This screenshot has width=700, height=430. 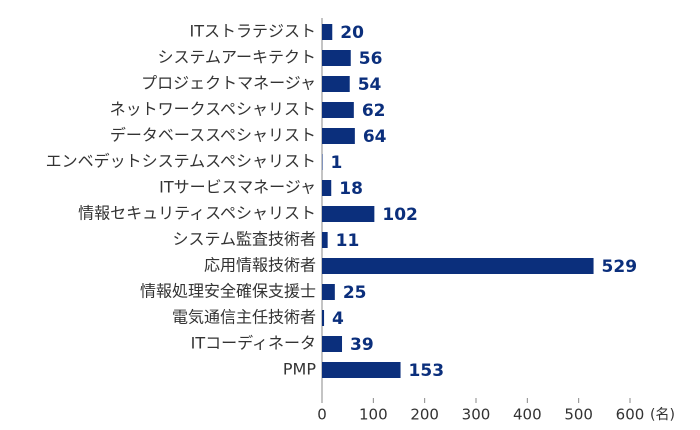 What do you see at coordinates (630, 415) in the screenshot?
I see `x-tick-label: 600` at bounding box center [630, 415].